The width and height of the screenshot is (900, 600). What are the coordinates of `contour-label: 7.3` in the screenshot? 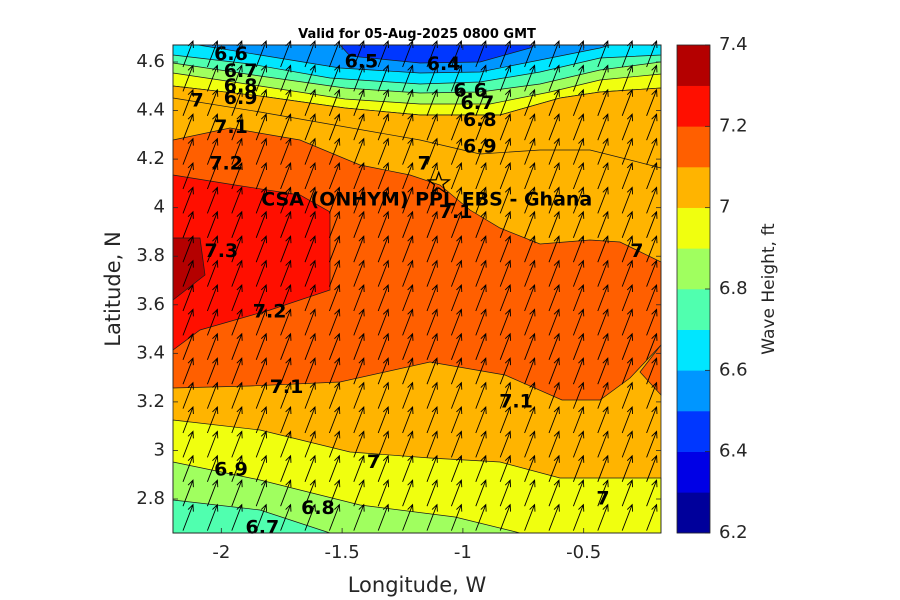 It's located at (221, 251).